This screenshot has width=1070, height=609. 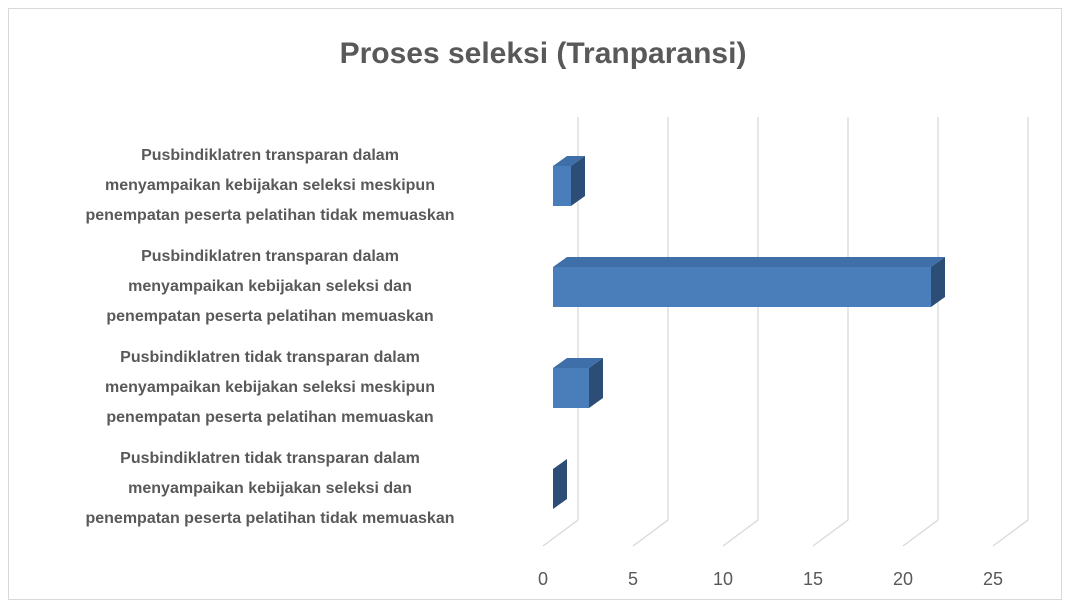 I want to click on x-tick-label: 0, so click(x=543, y=579).